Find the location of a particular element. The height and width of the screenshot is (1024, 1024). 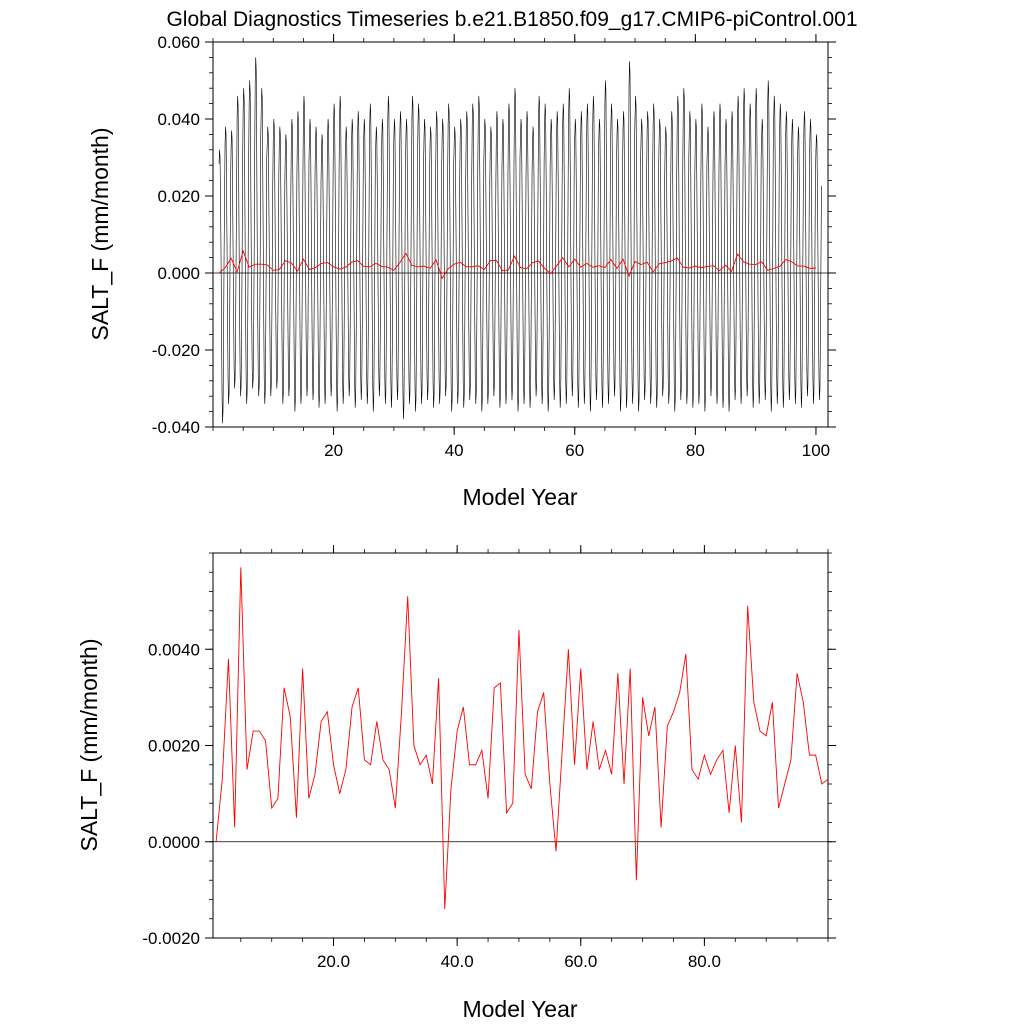

y-tick-label: -0.040 is located at coordinates (176, 427).